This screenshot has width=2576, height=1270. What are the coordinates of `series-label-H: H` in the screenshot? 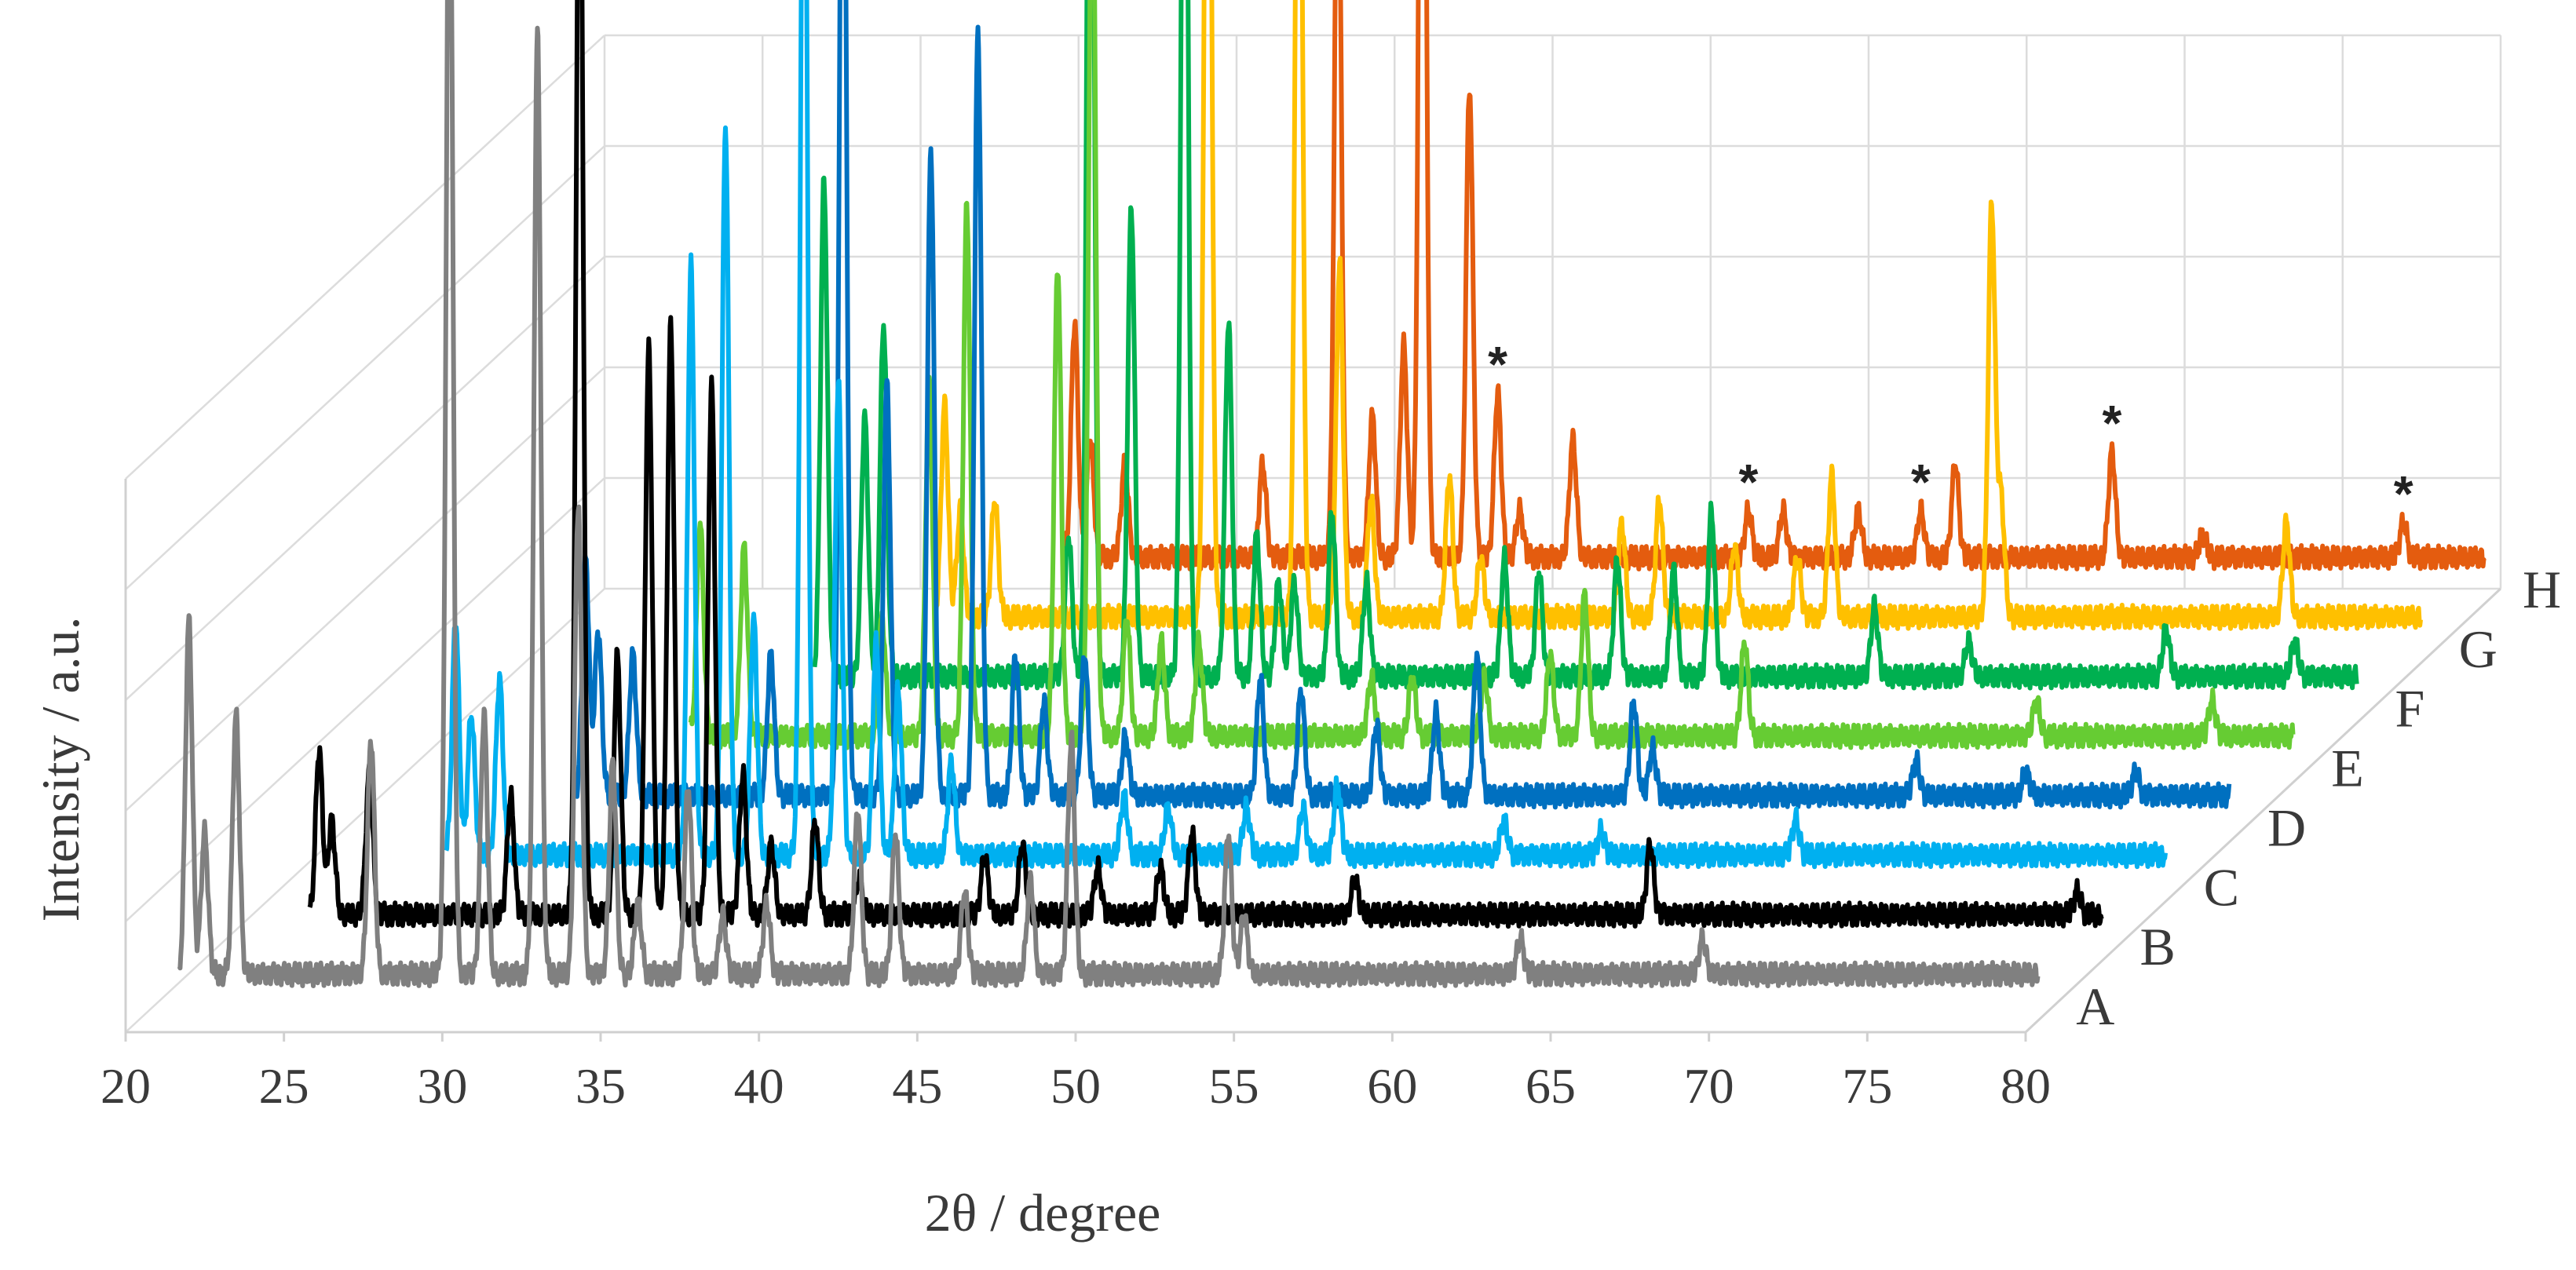 It's located at (2542, 589).